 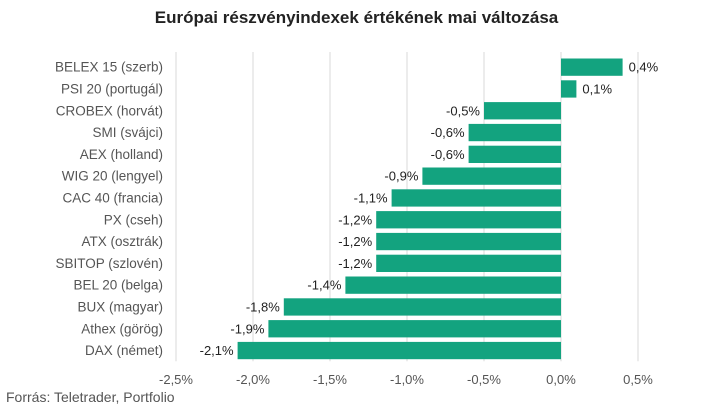 I want to click on x-tick-label: 0,0%, so click(x=561, y=379).